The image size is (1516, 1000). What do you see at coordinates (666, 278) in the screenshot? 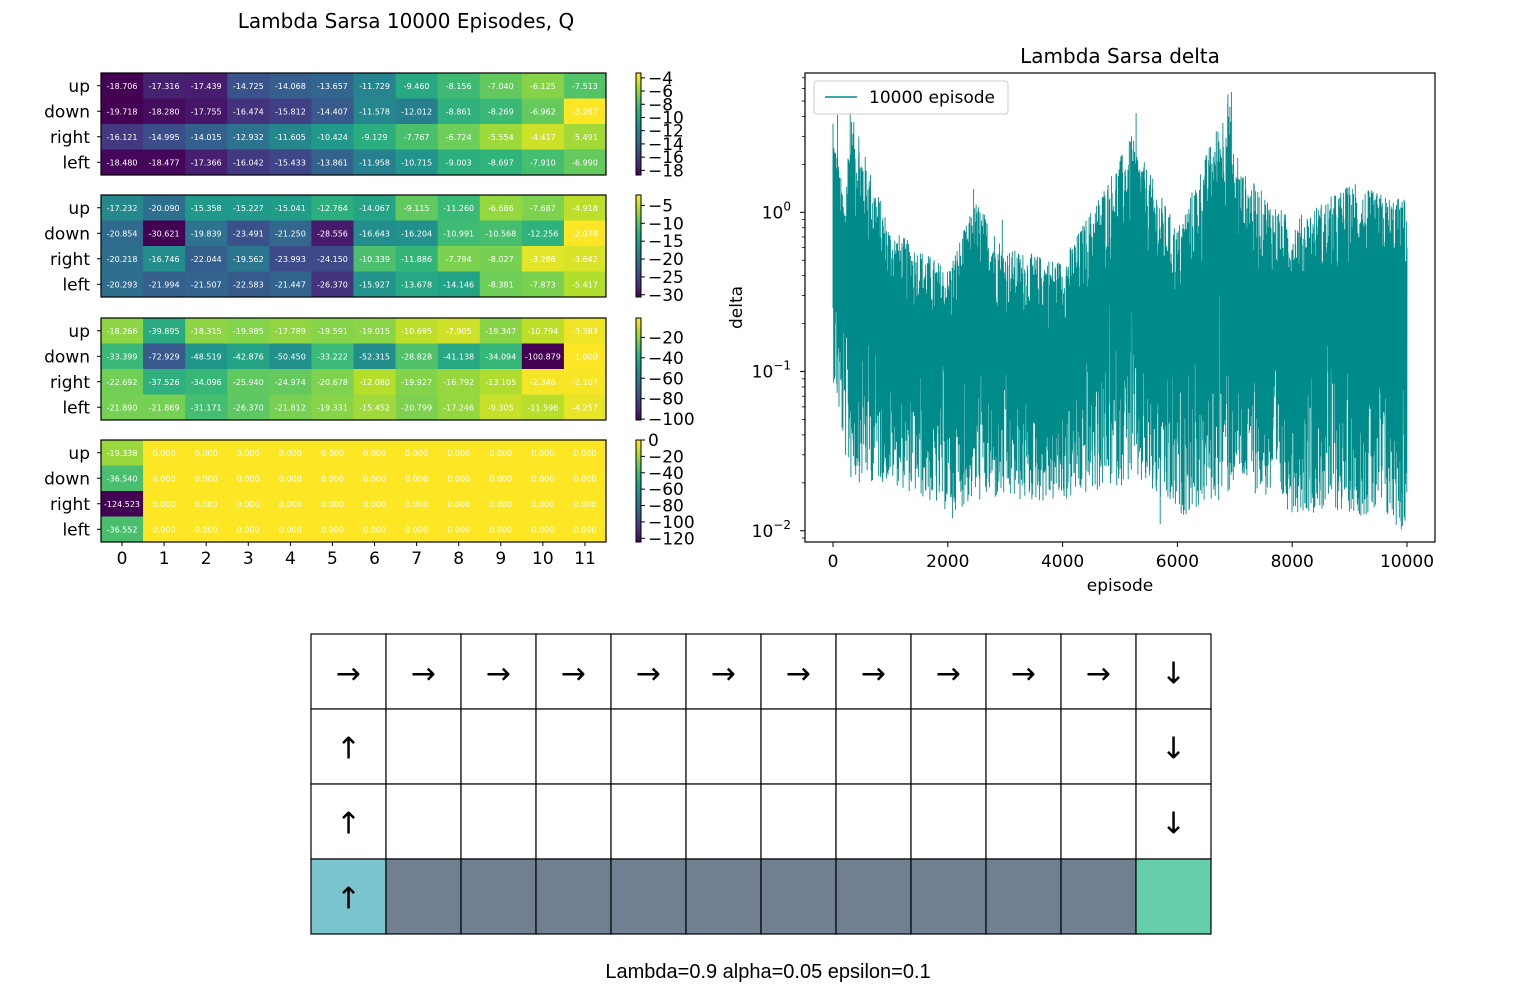
I see `colorbar-tick-label: −25` at bounding box center [666, 278].